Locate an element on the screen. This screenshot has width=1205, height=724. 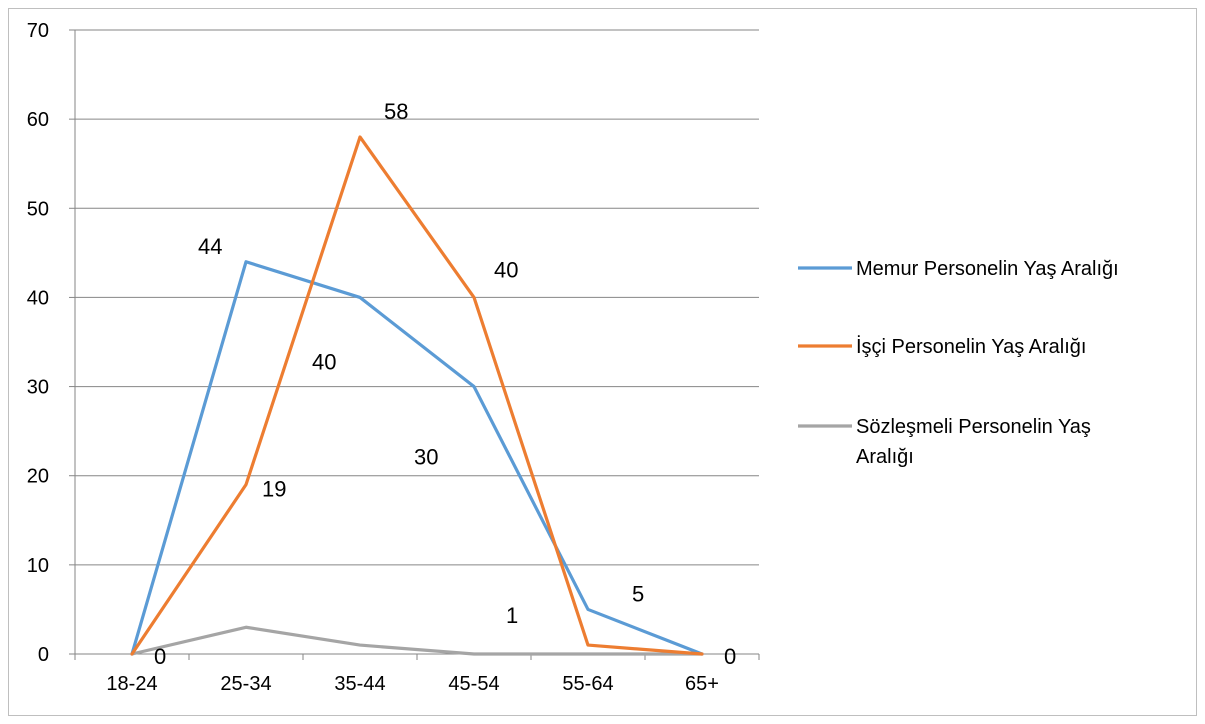
legend-entry: Memur Personelin Yaş Aralığı is located at coordinates (958, 269).